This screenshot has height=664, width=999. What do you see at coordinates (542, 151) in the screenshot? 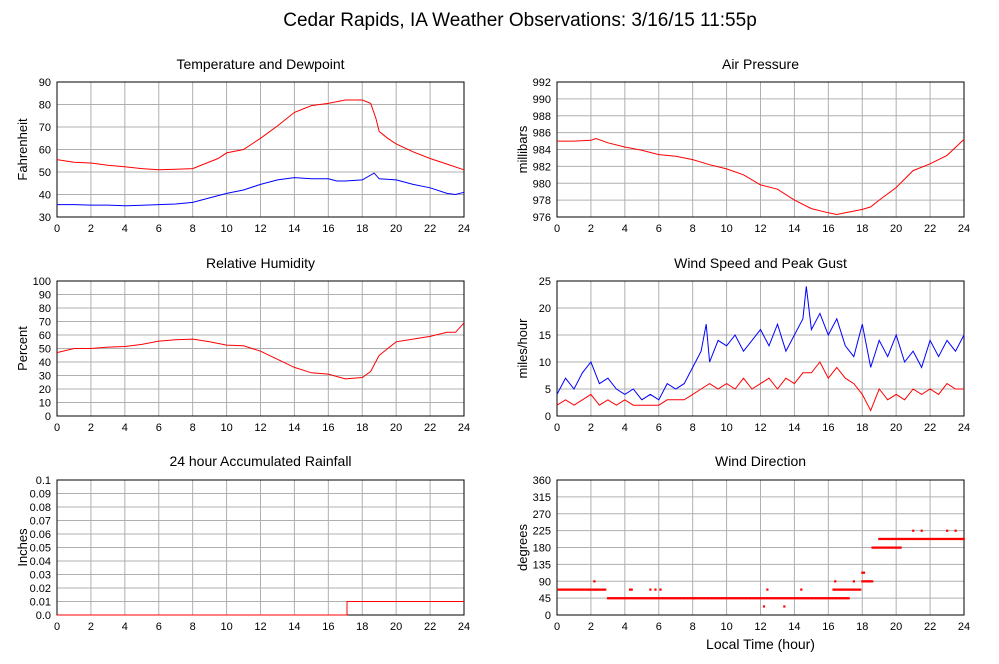
I see `y-tick-label: 984` at bounding box center [542, 151].